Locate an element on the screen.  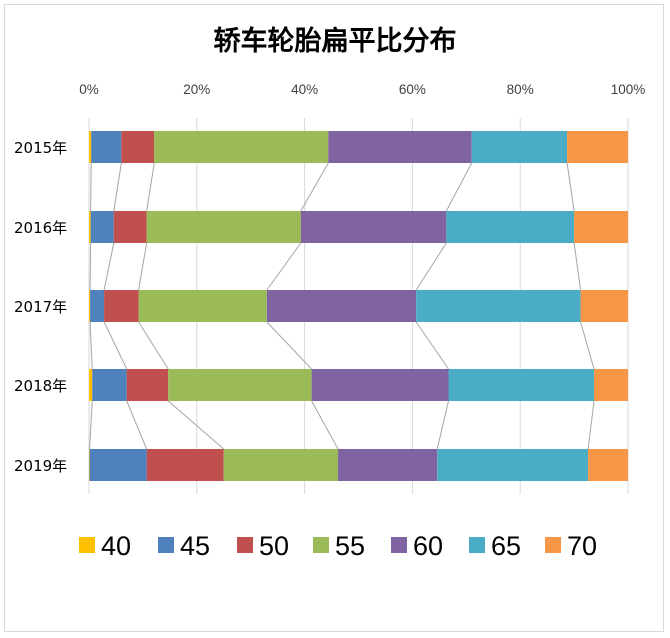
chart-title: 轿车轮胎扁平比分布 is located at coordinates (335, 41).